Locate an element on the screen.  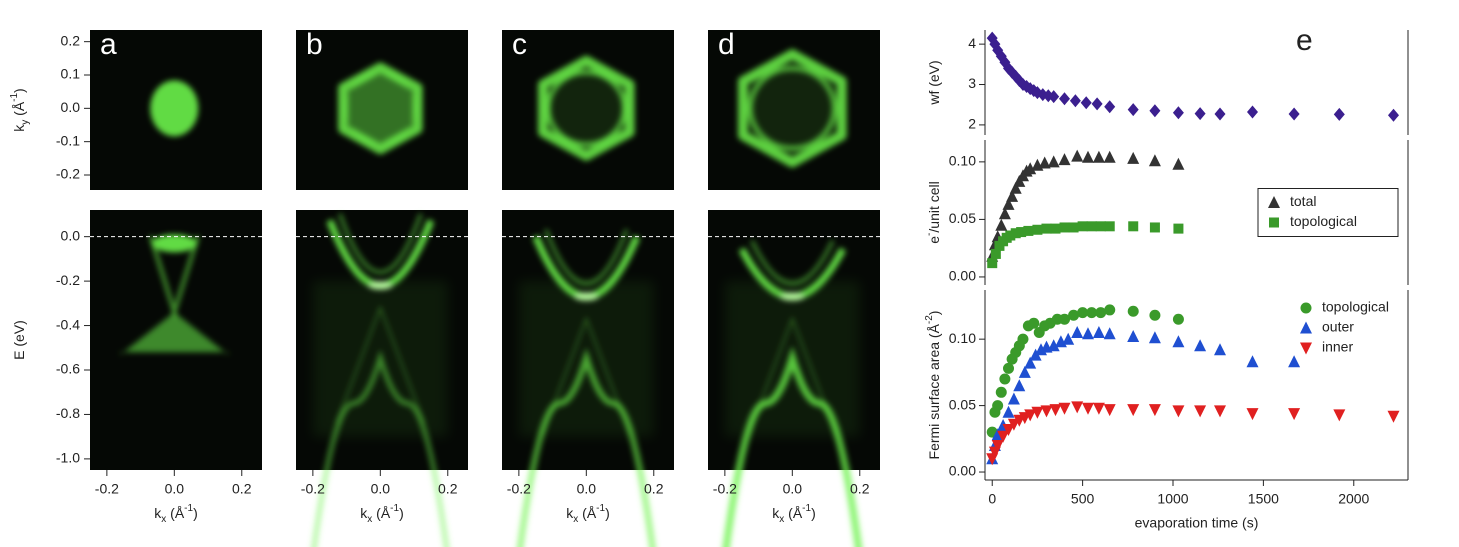
label-part: x is located at coordinates (575, 519).